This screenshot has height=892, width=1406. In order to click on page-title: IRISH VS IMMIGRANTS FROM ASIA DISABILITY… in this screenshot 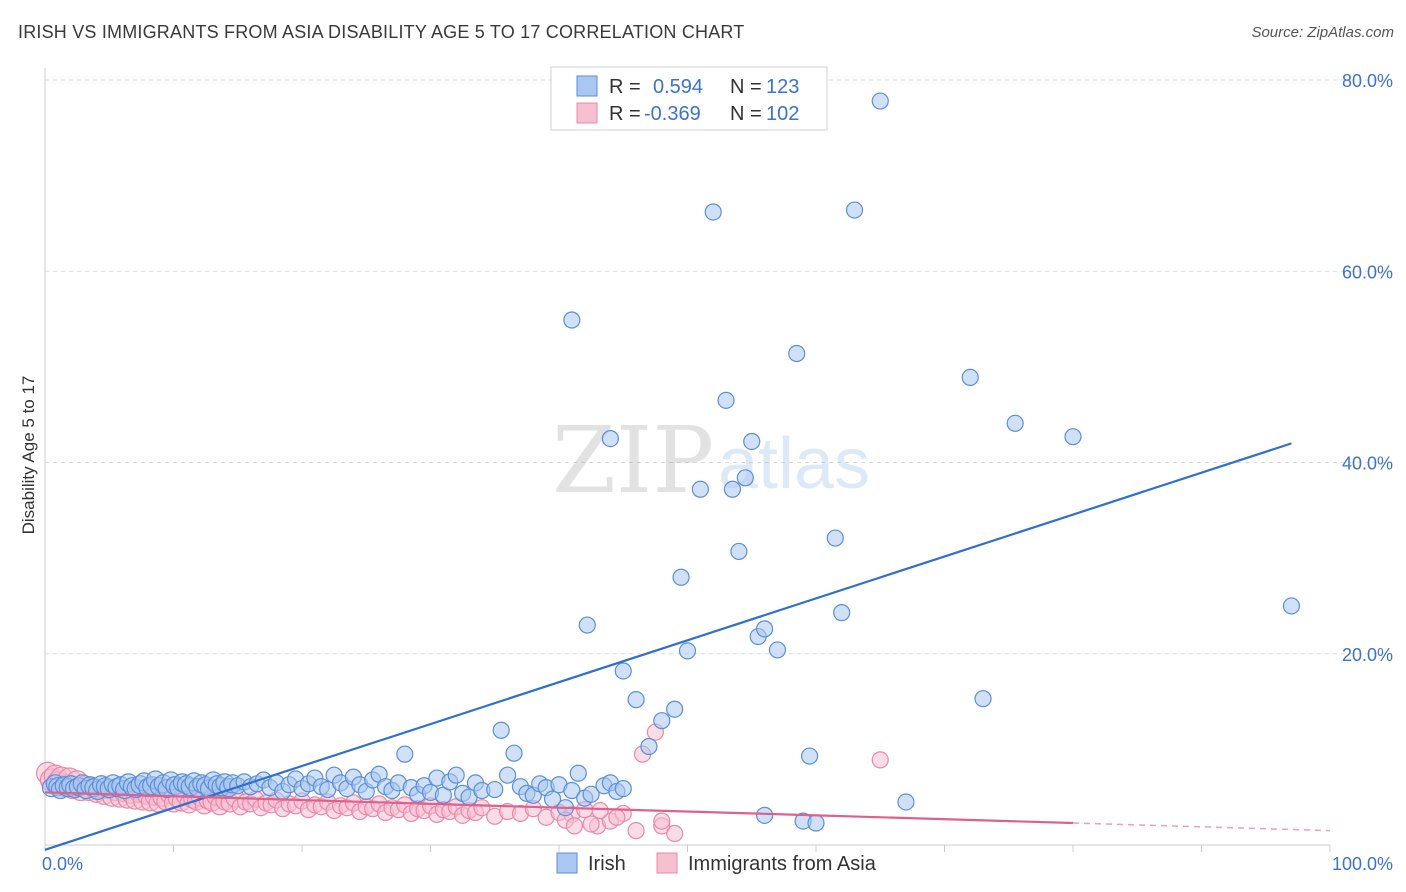, I will do `click(381, 32)`.